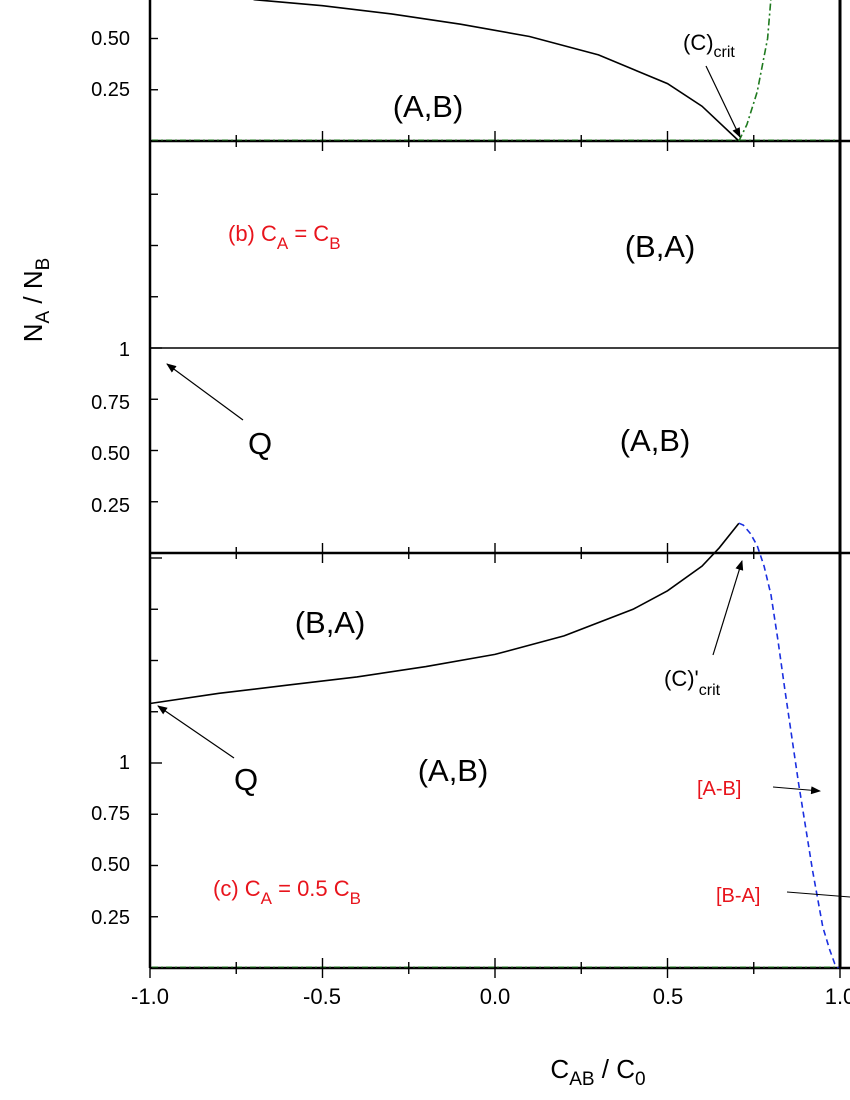 The height and width of the screenshot is (1100, 850). Describe the element at coordinates (597, 1072) in the screenshot. I see `x-axis-title: CAB / C0` at that location.